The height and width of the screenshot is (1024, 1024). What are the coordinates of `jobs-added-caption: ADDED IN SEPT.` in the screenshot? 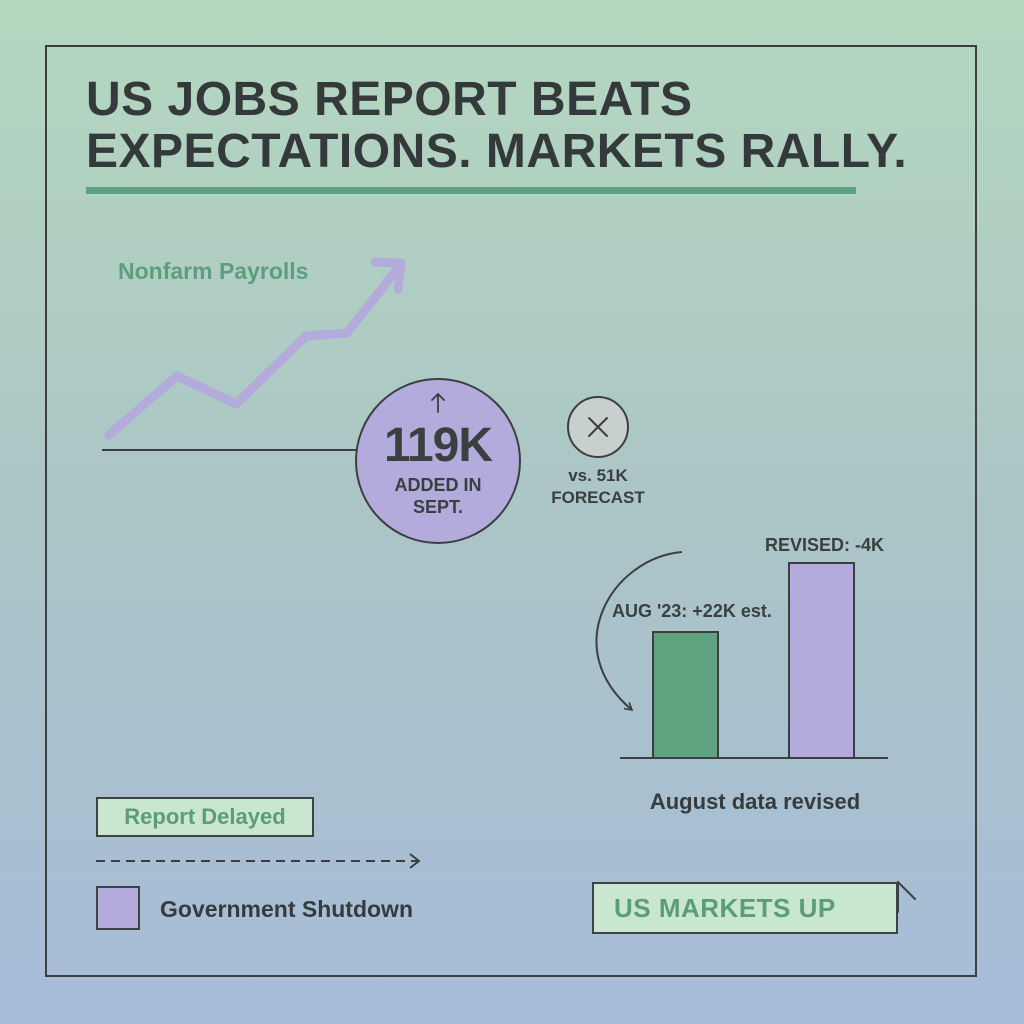 It's located at (438, 496).